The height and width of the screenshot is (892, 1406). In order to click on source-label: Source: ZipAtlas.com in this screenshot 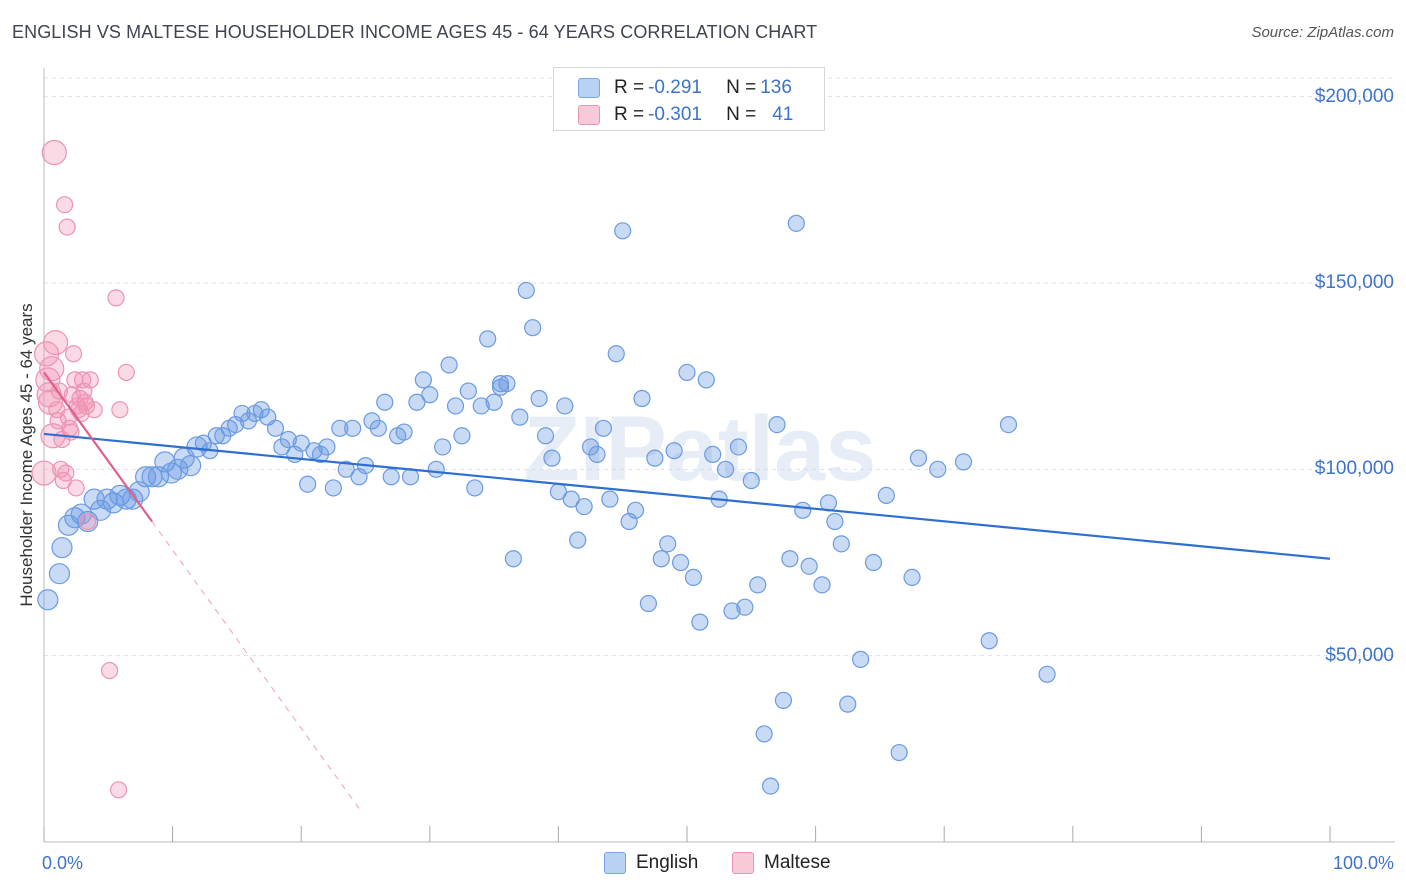, I will do `click(1322, 32)`.